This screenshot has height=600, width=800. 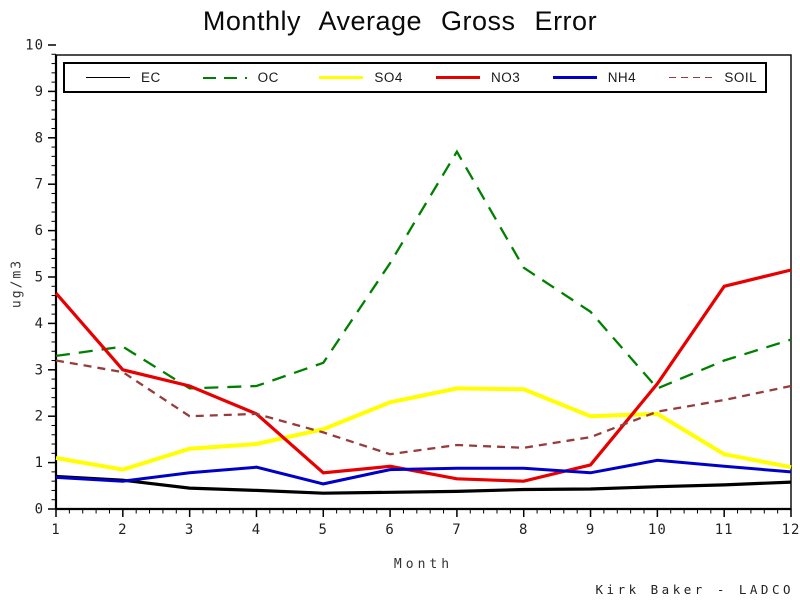 What do you see at coordinates (151, 77) in the screenshot?
I see `legend-label-ec: EC` at bounding box center [151, 77].